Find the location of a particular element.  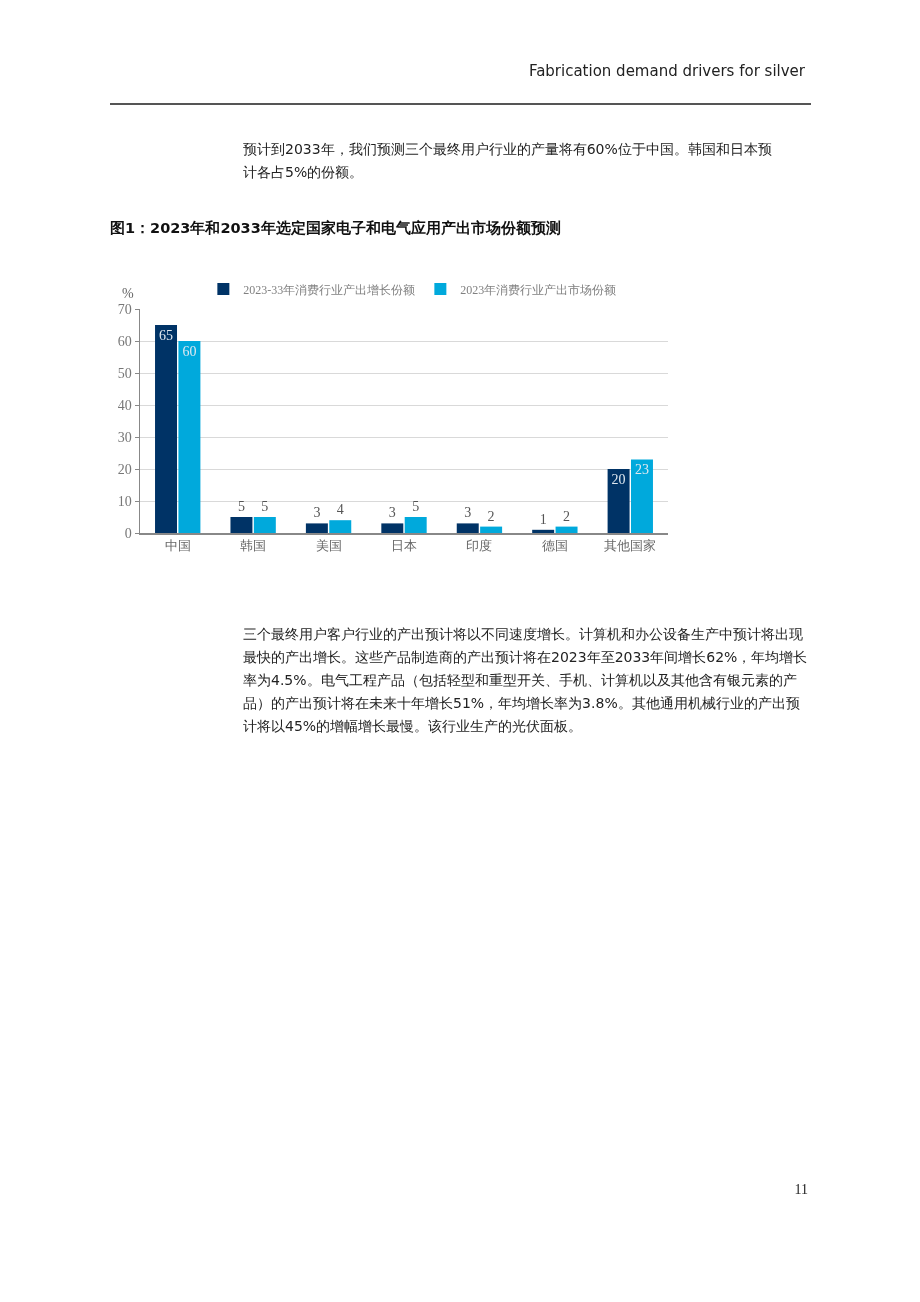

y-tick-label: 30 is located at coordinates (124, 437).